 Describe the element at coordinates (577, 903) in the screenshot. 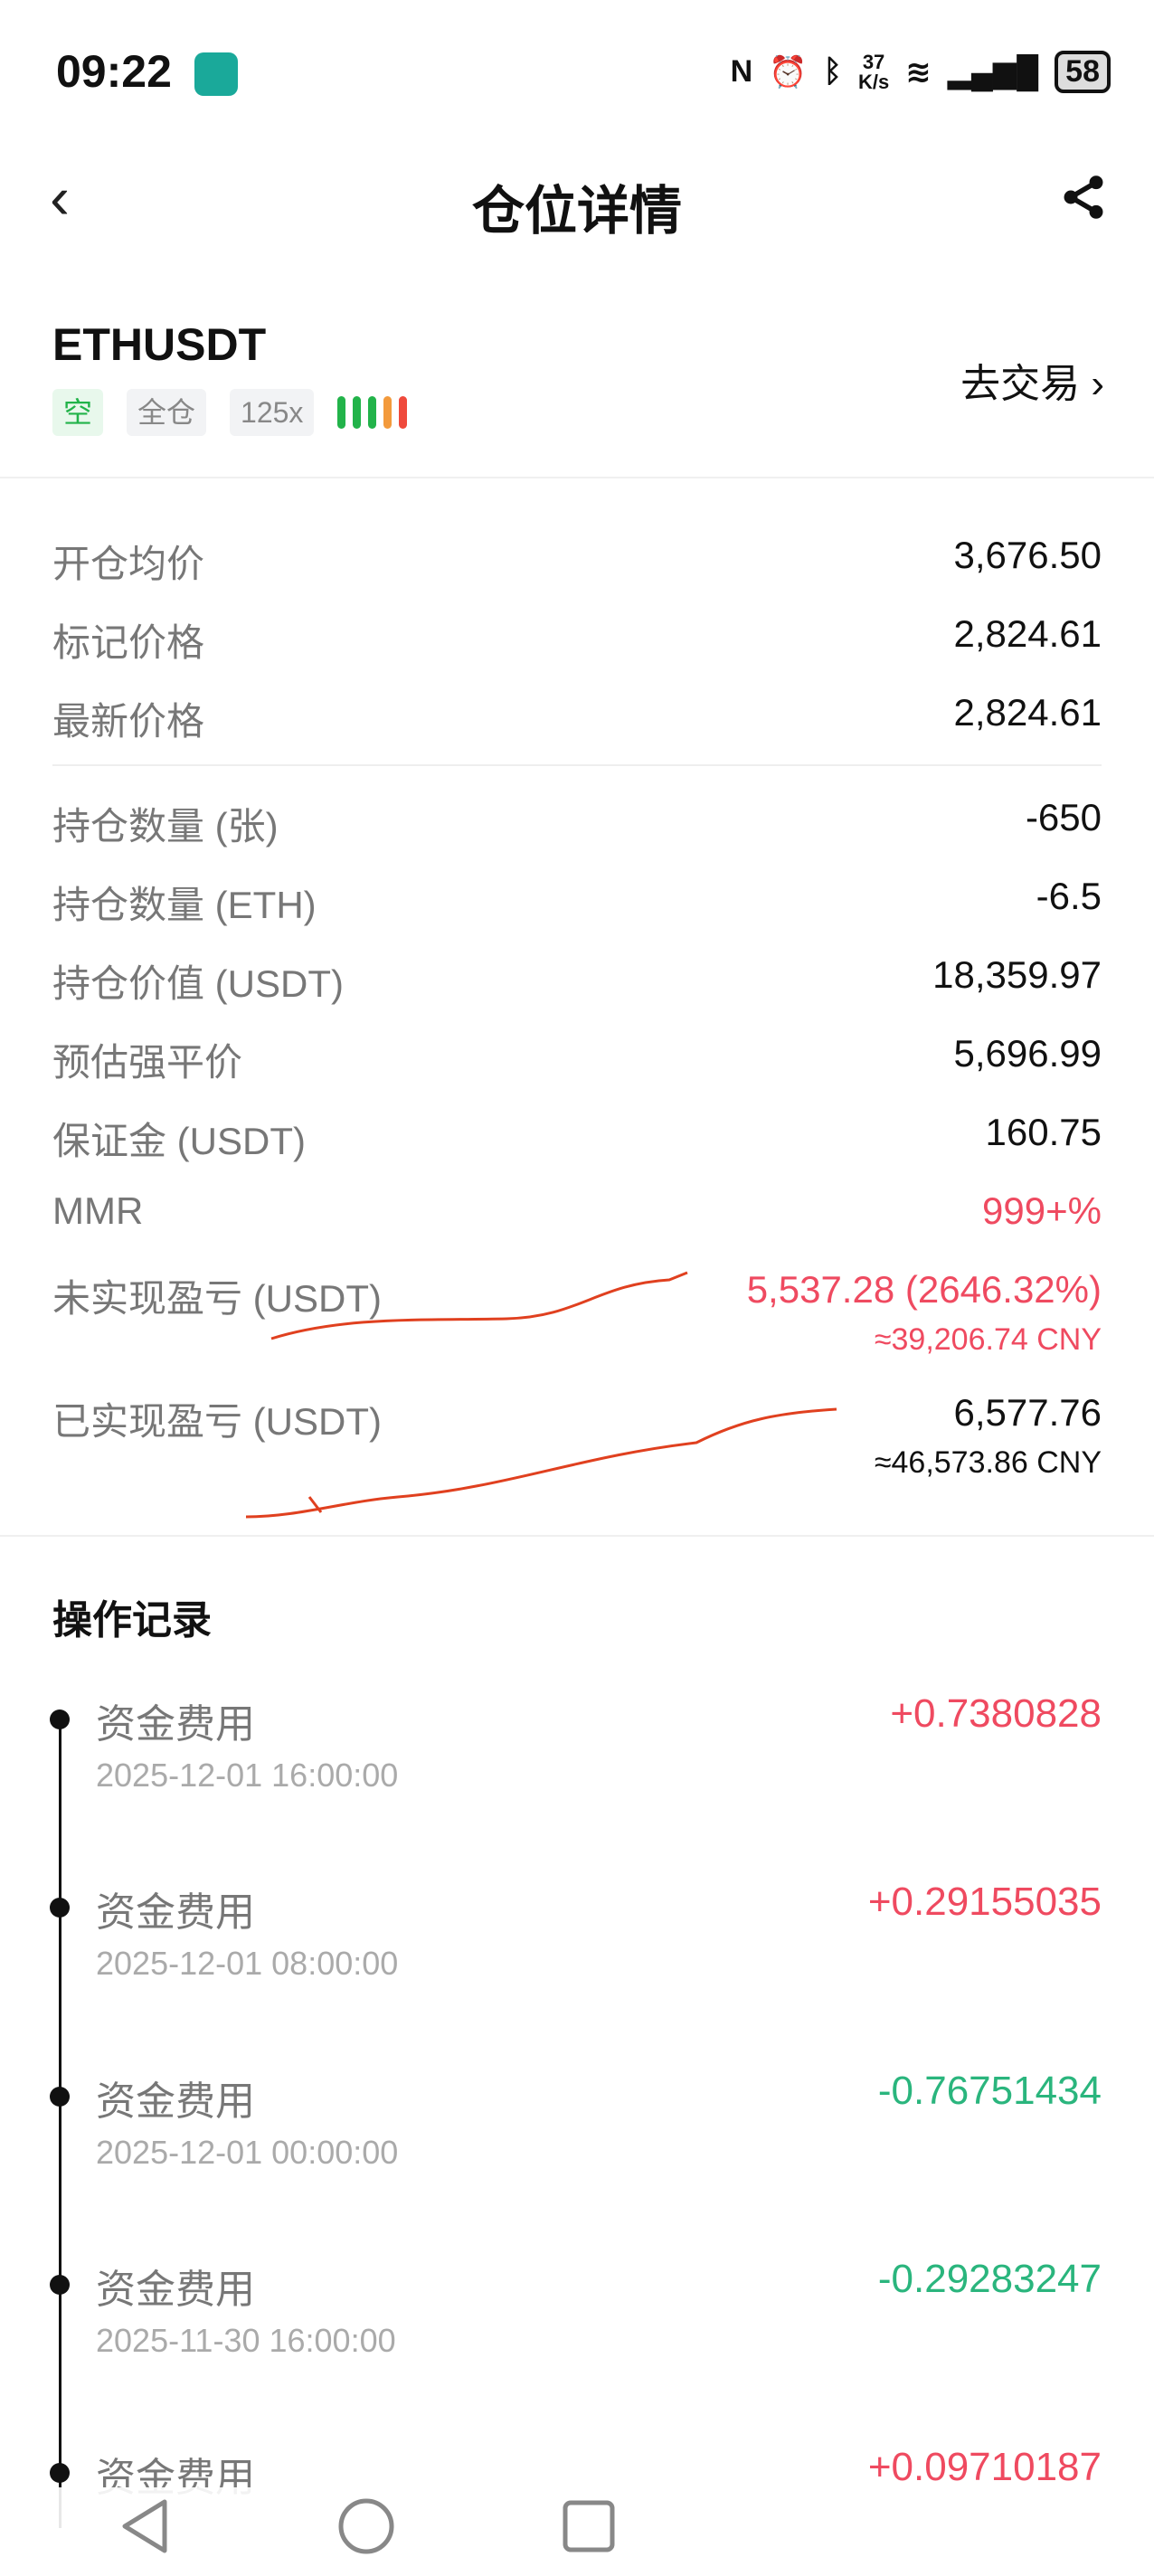

I see `row-eth-size: 持仓数量 (ETH) -6.5` at that location.